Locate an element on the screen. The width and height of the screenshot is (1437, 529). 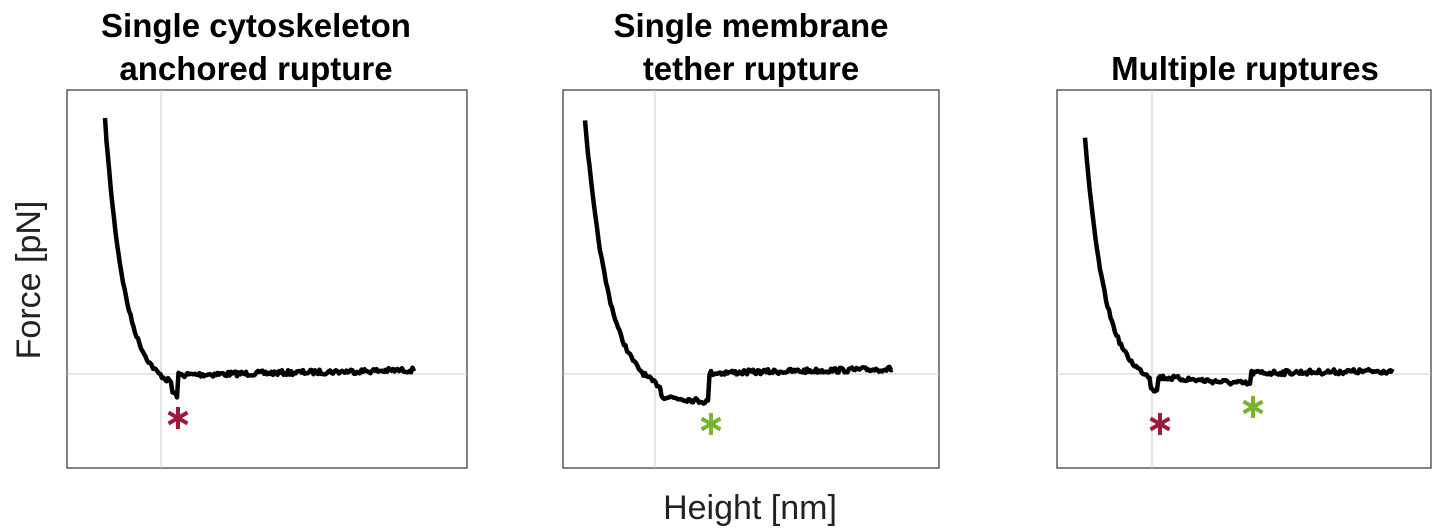
panel-title: Single membrane is located at coordinates (750, 25).